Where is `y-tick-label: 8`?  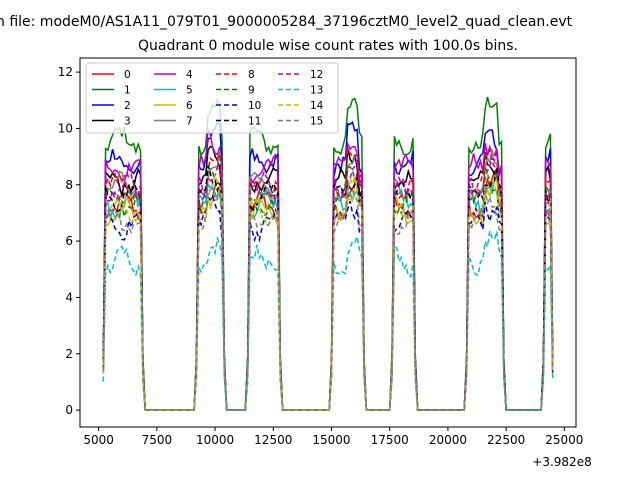
y-tick-label: 8 is located at coordinates (69, 185).